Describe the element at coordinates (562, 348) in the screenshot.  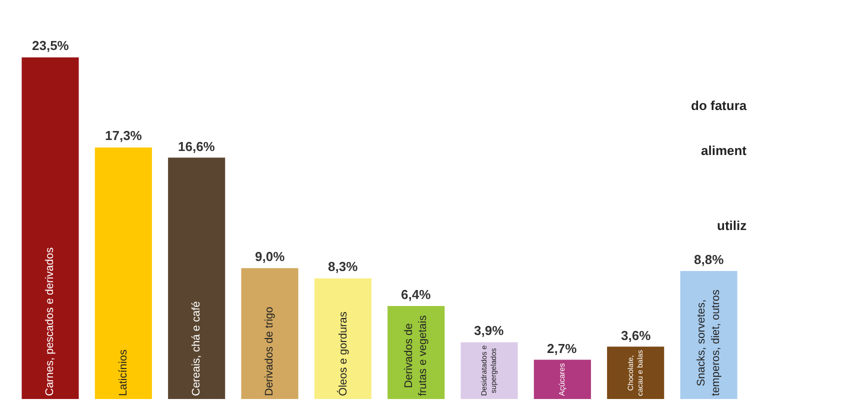
I see `data-label: 2,7%` at that location.